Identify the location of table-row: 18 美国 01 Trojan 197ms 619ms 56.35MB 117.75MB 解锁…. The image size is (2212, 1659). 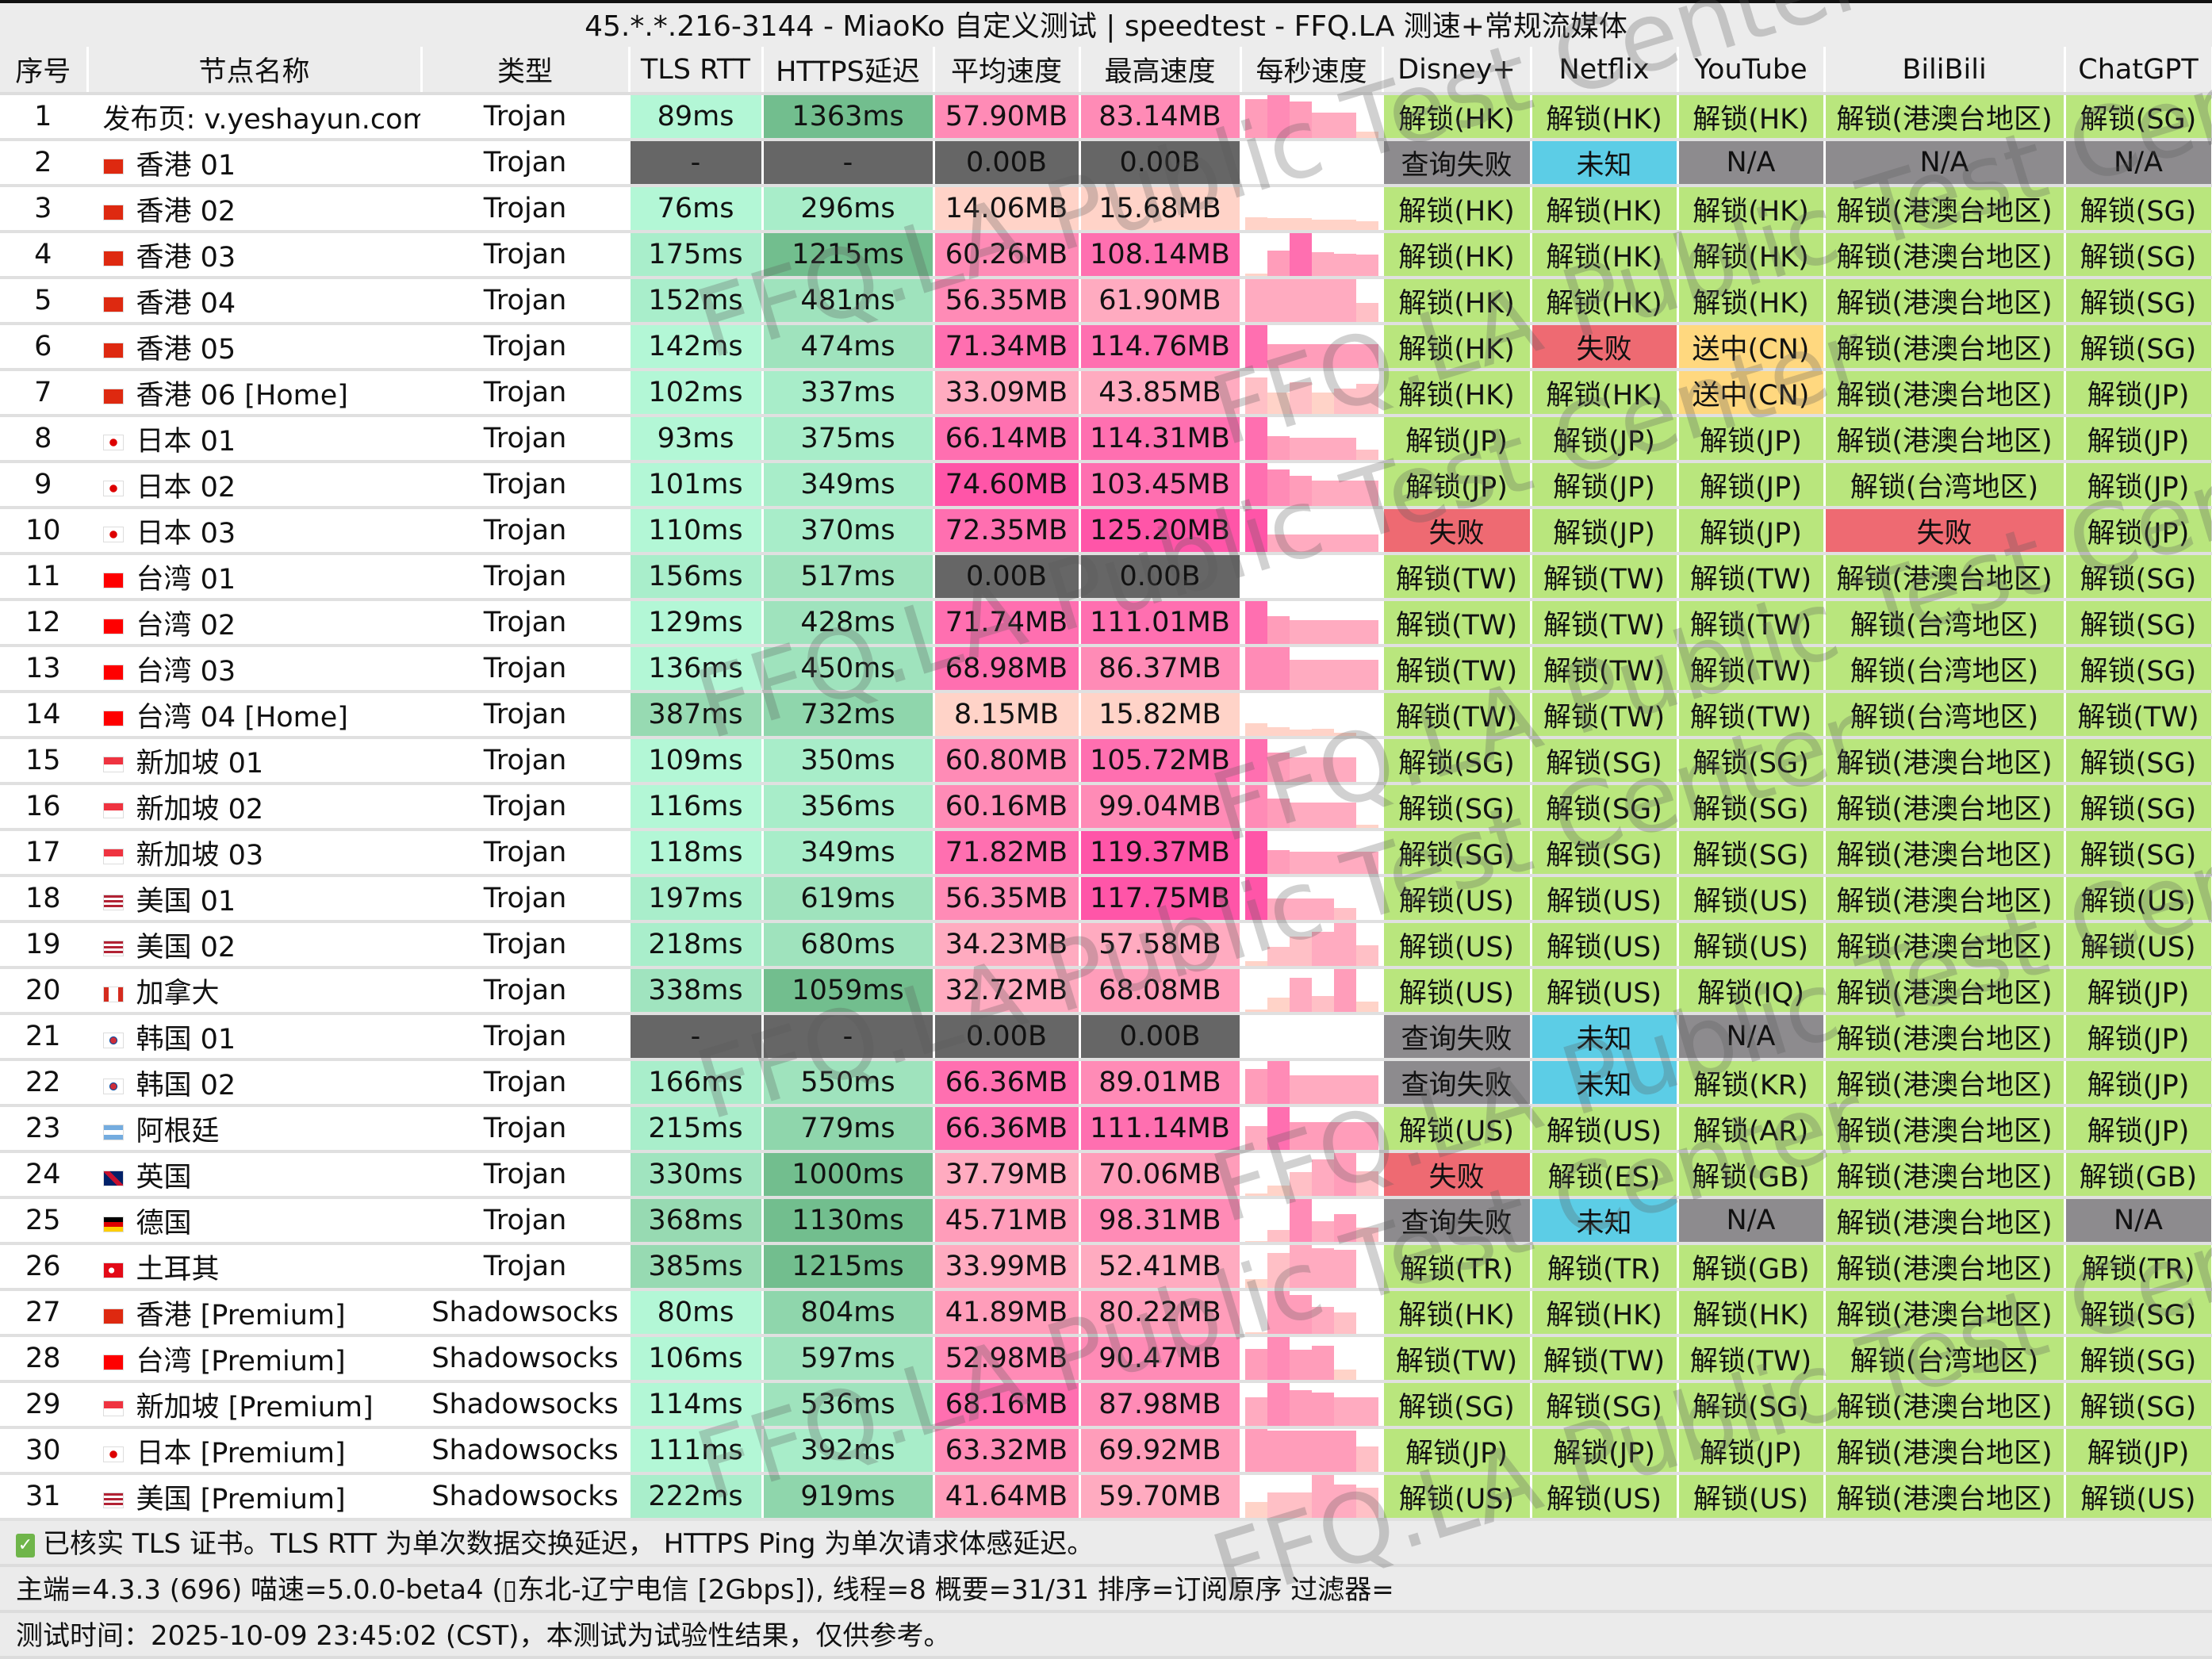
(1106, 899).